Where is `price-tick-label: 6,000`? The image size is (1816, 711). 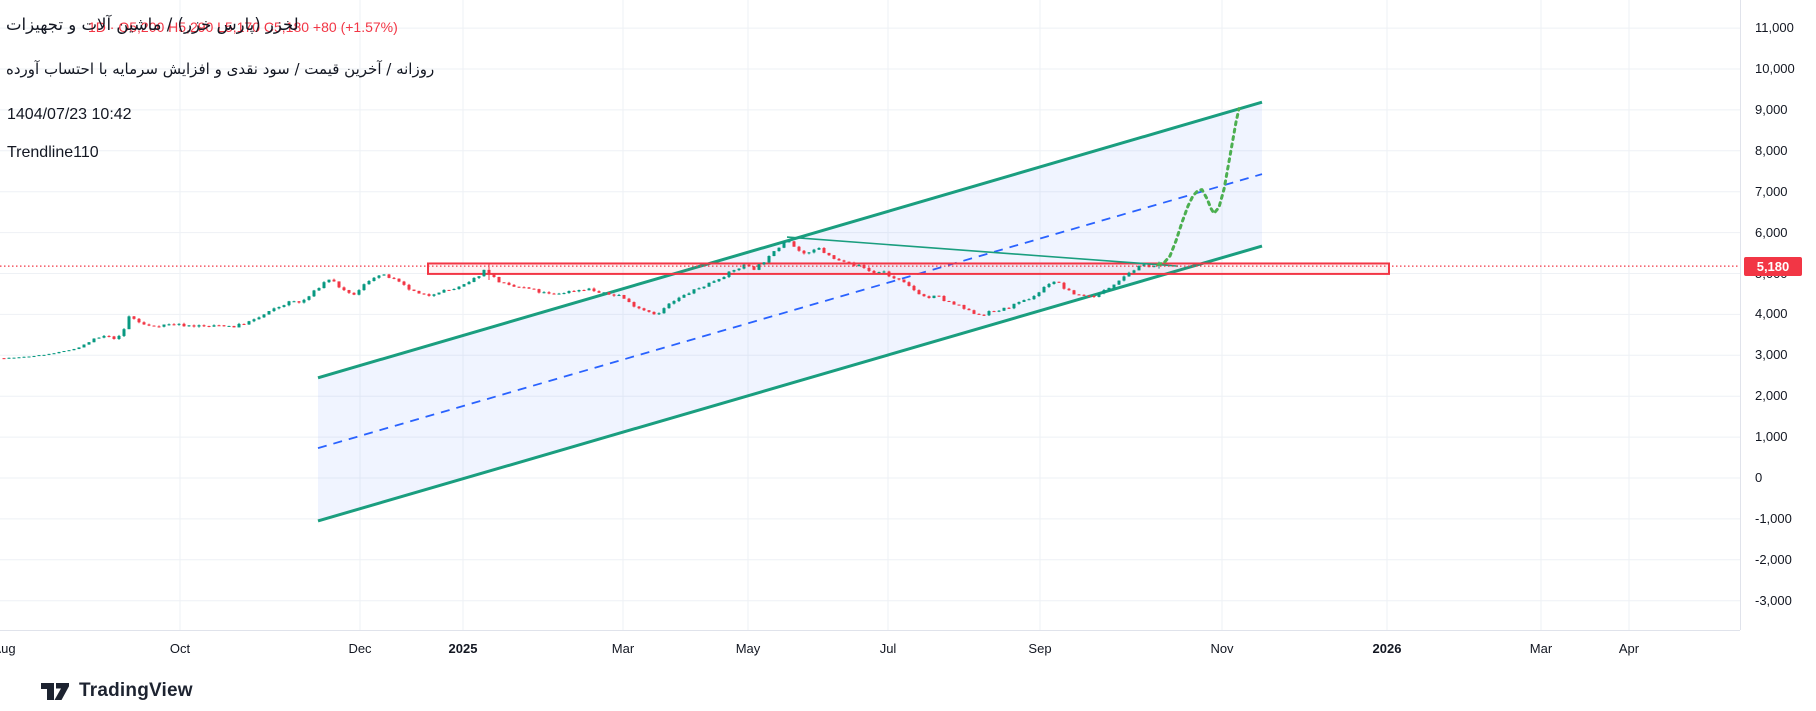 price-tick-label: 6,000 is located at coordinates (1771, 232).